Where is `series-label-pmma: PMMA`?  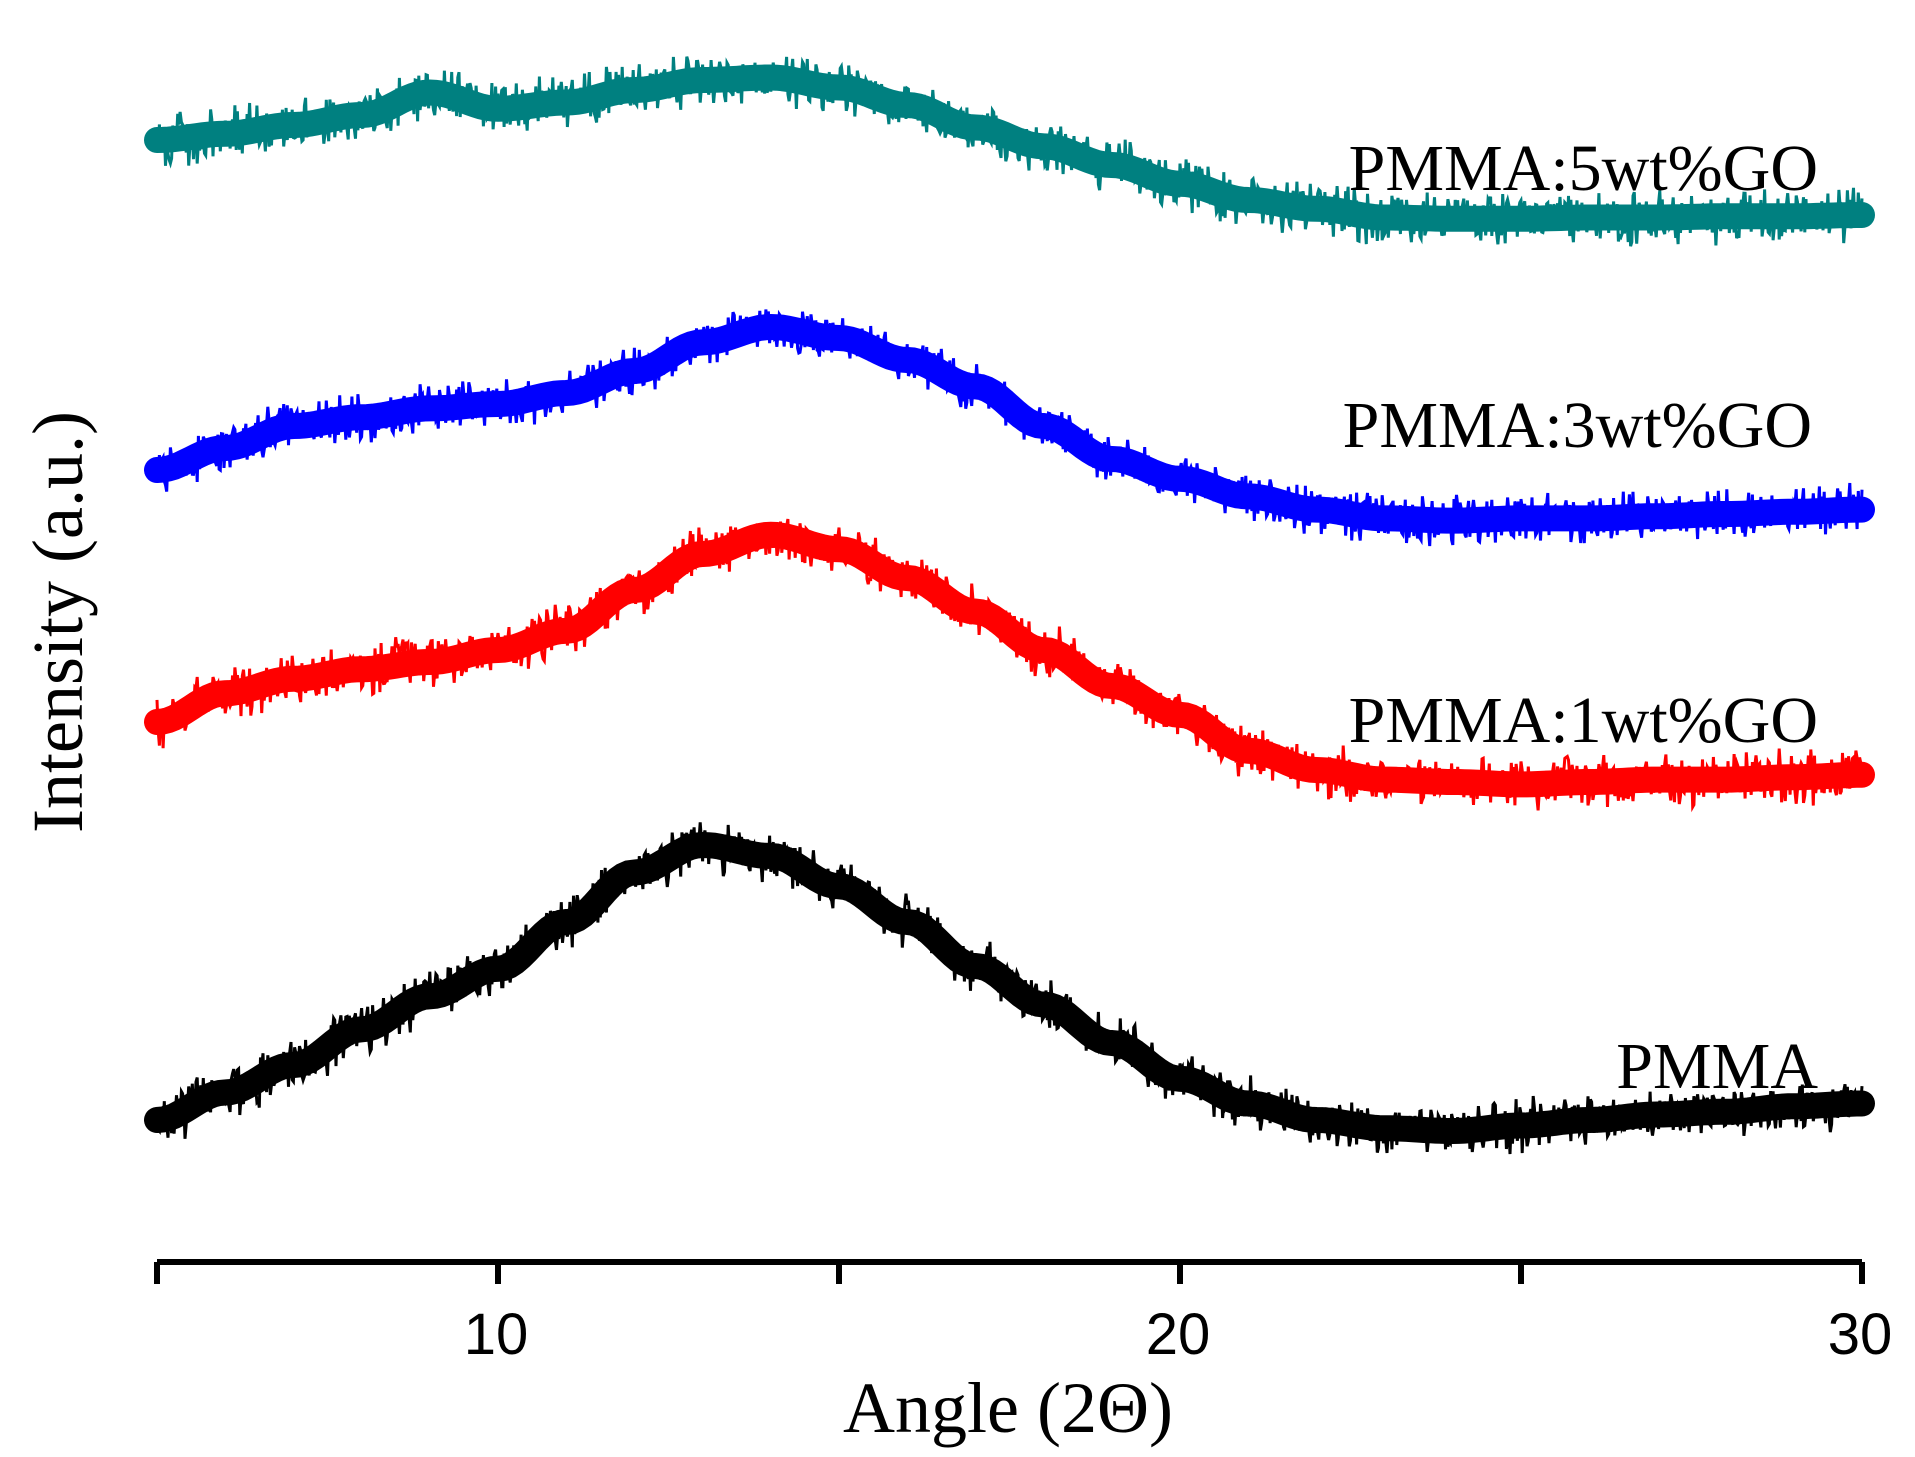
series-label-pmma: PMMA is located at coordinates (1717, 1066).